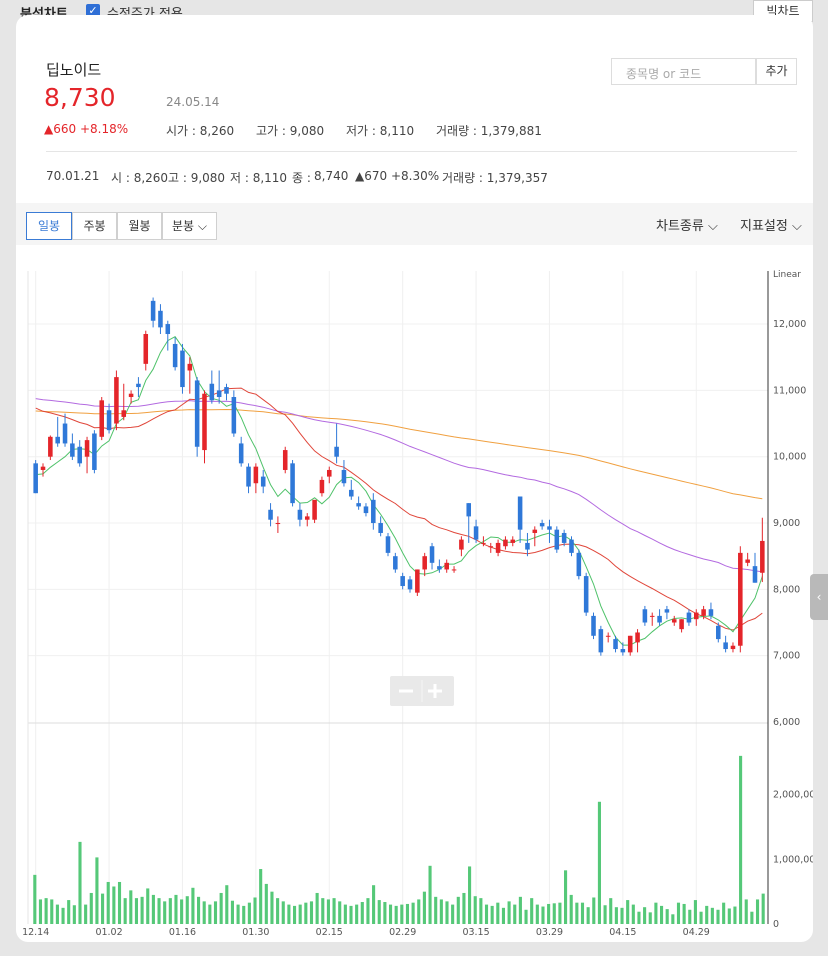  Describe the element at coordinates (189, 226) in the screenshot. I see `tab-minute: 분봉 ⌵` at that location.